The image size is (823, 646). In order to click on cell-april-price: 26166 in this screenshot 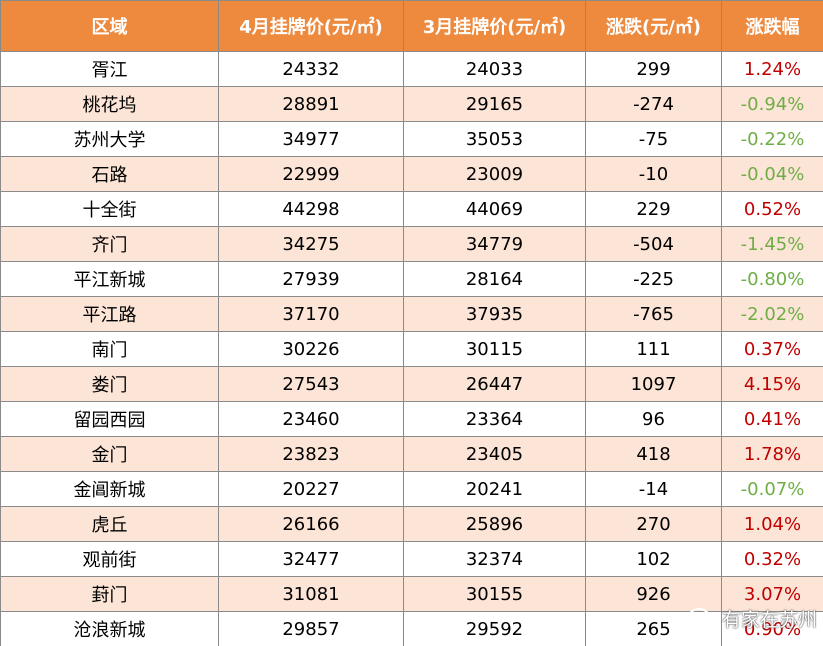, I will do `click(311, 524)`.